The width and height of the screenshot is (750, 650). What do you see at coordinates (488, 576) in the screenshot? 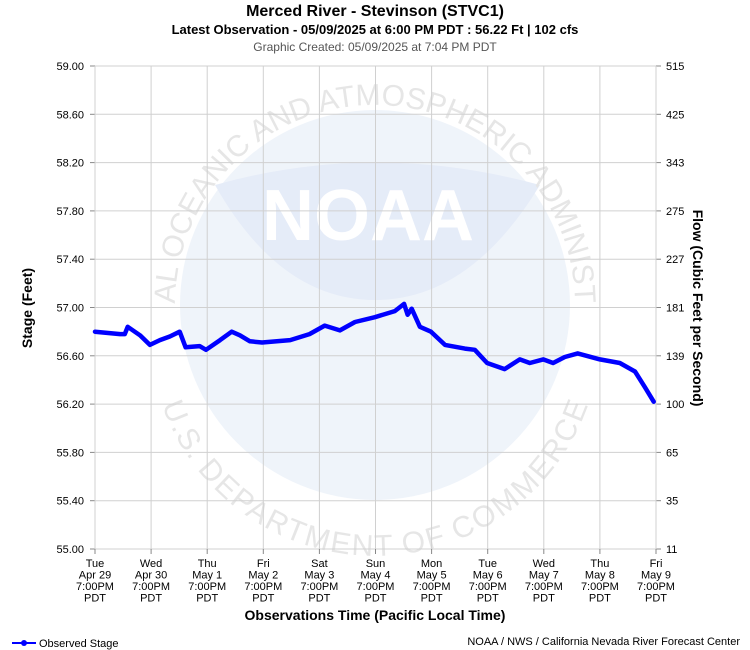
I see `x-tick-label: May 6` at bounding box center [488, 576].